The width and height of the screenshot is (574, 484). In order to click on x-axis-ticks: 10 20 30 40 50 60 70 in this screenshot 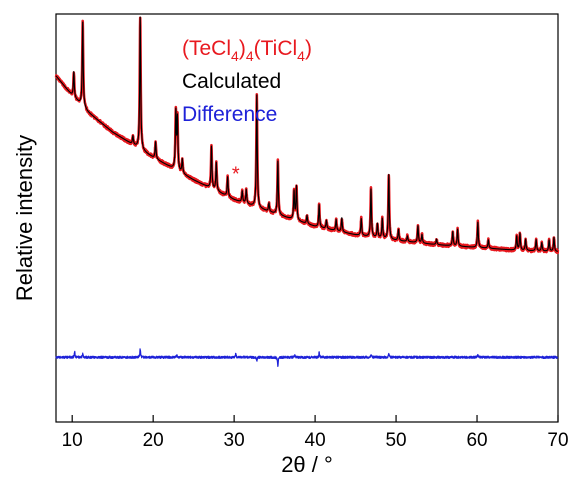, I will do `click(315, 433)`.